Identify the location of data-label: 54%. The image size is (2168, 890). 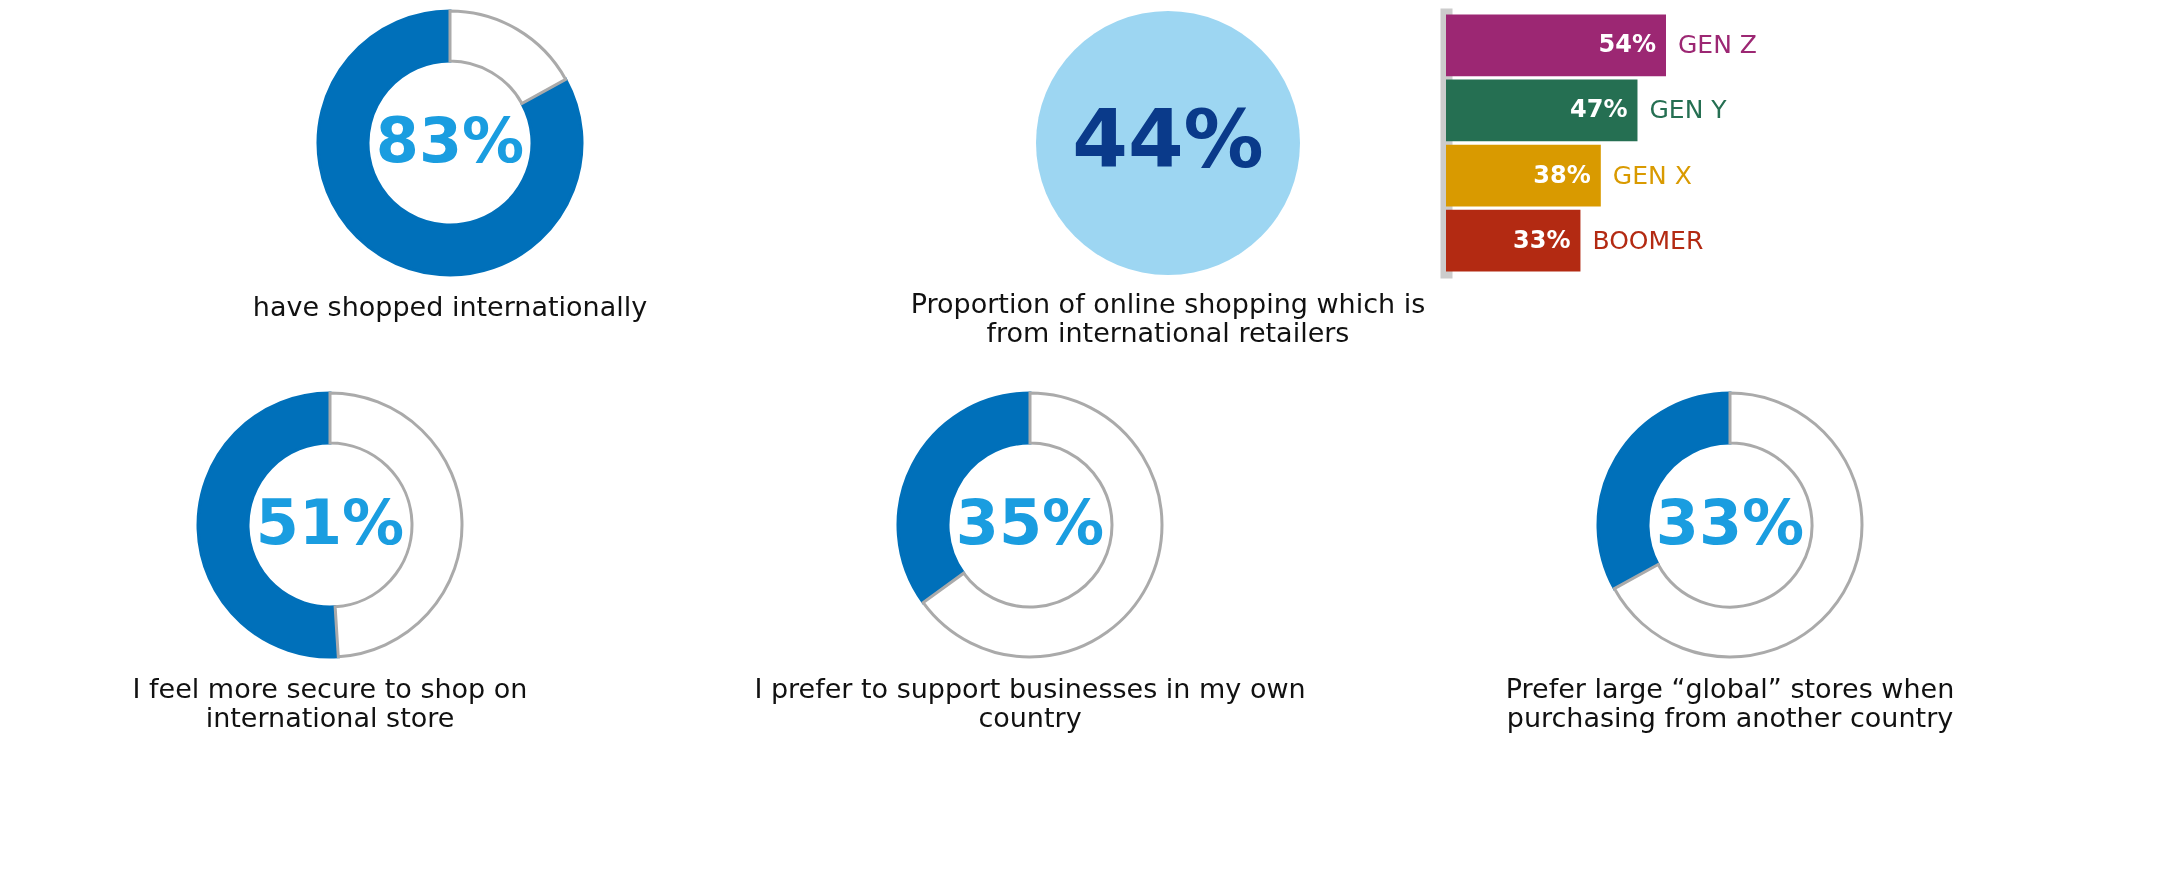
(1627, 44).